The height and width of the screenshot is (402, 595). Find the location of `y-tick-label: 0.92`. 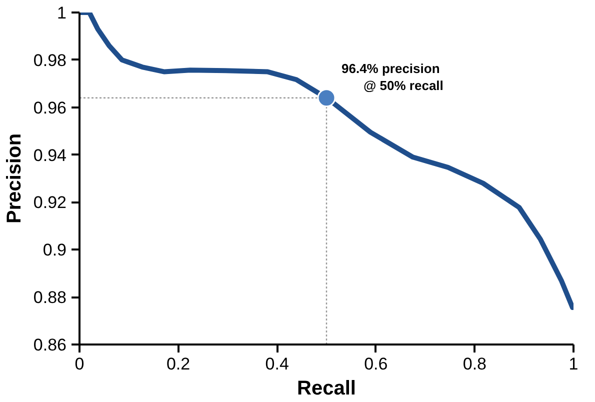

y-tick-label: 0.92 is located at coordinates (50, 202).